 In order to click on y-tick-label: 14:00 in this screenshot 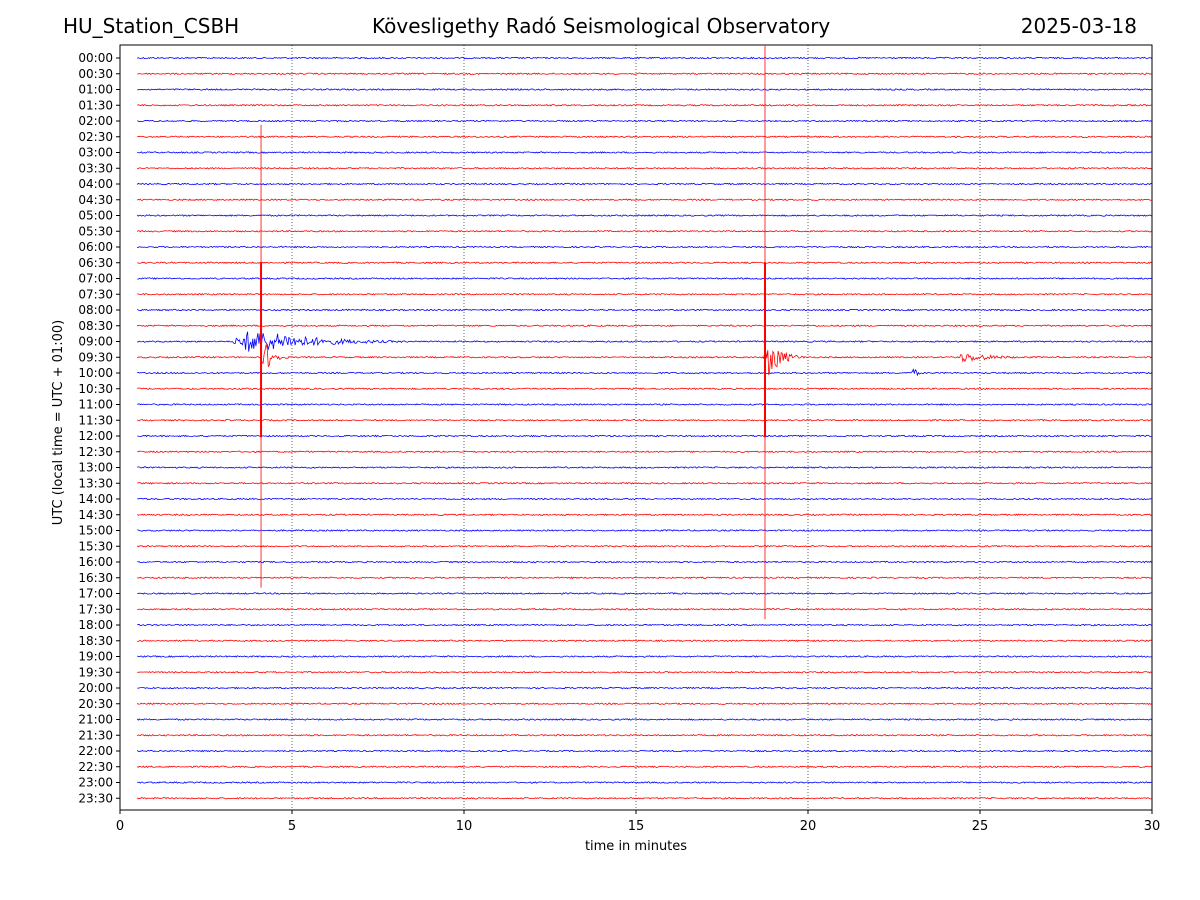, I will do `click(95, 499)`.